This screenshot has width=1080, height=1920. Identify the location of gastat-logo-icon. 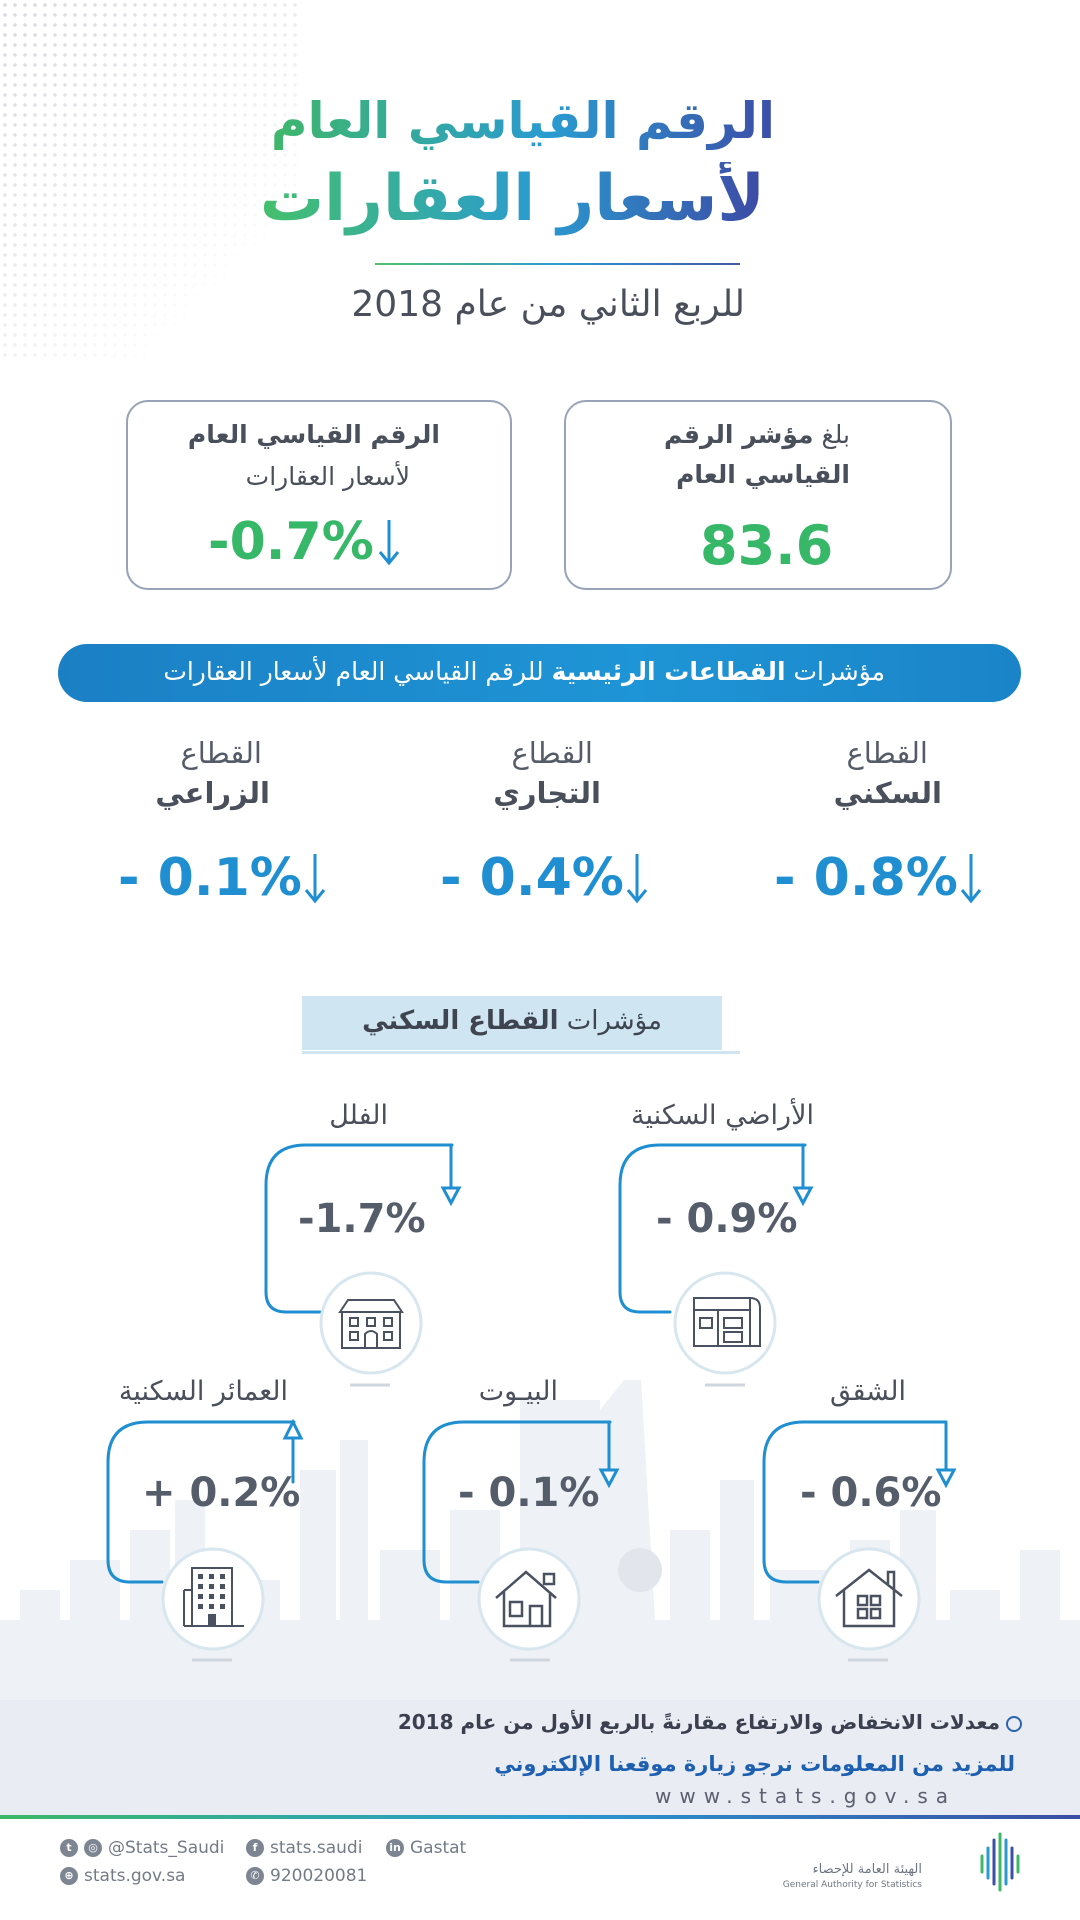
(1000, 1862).